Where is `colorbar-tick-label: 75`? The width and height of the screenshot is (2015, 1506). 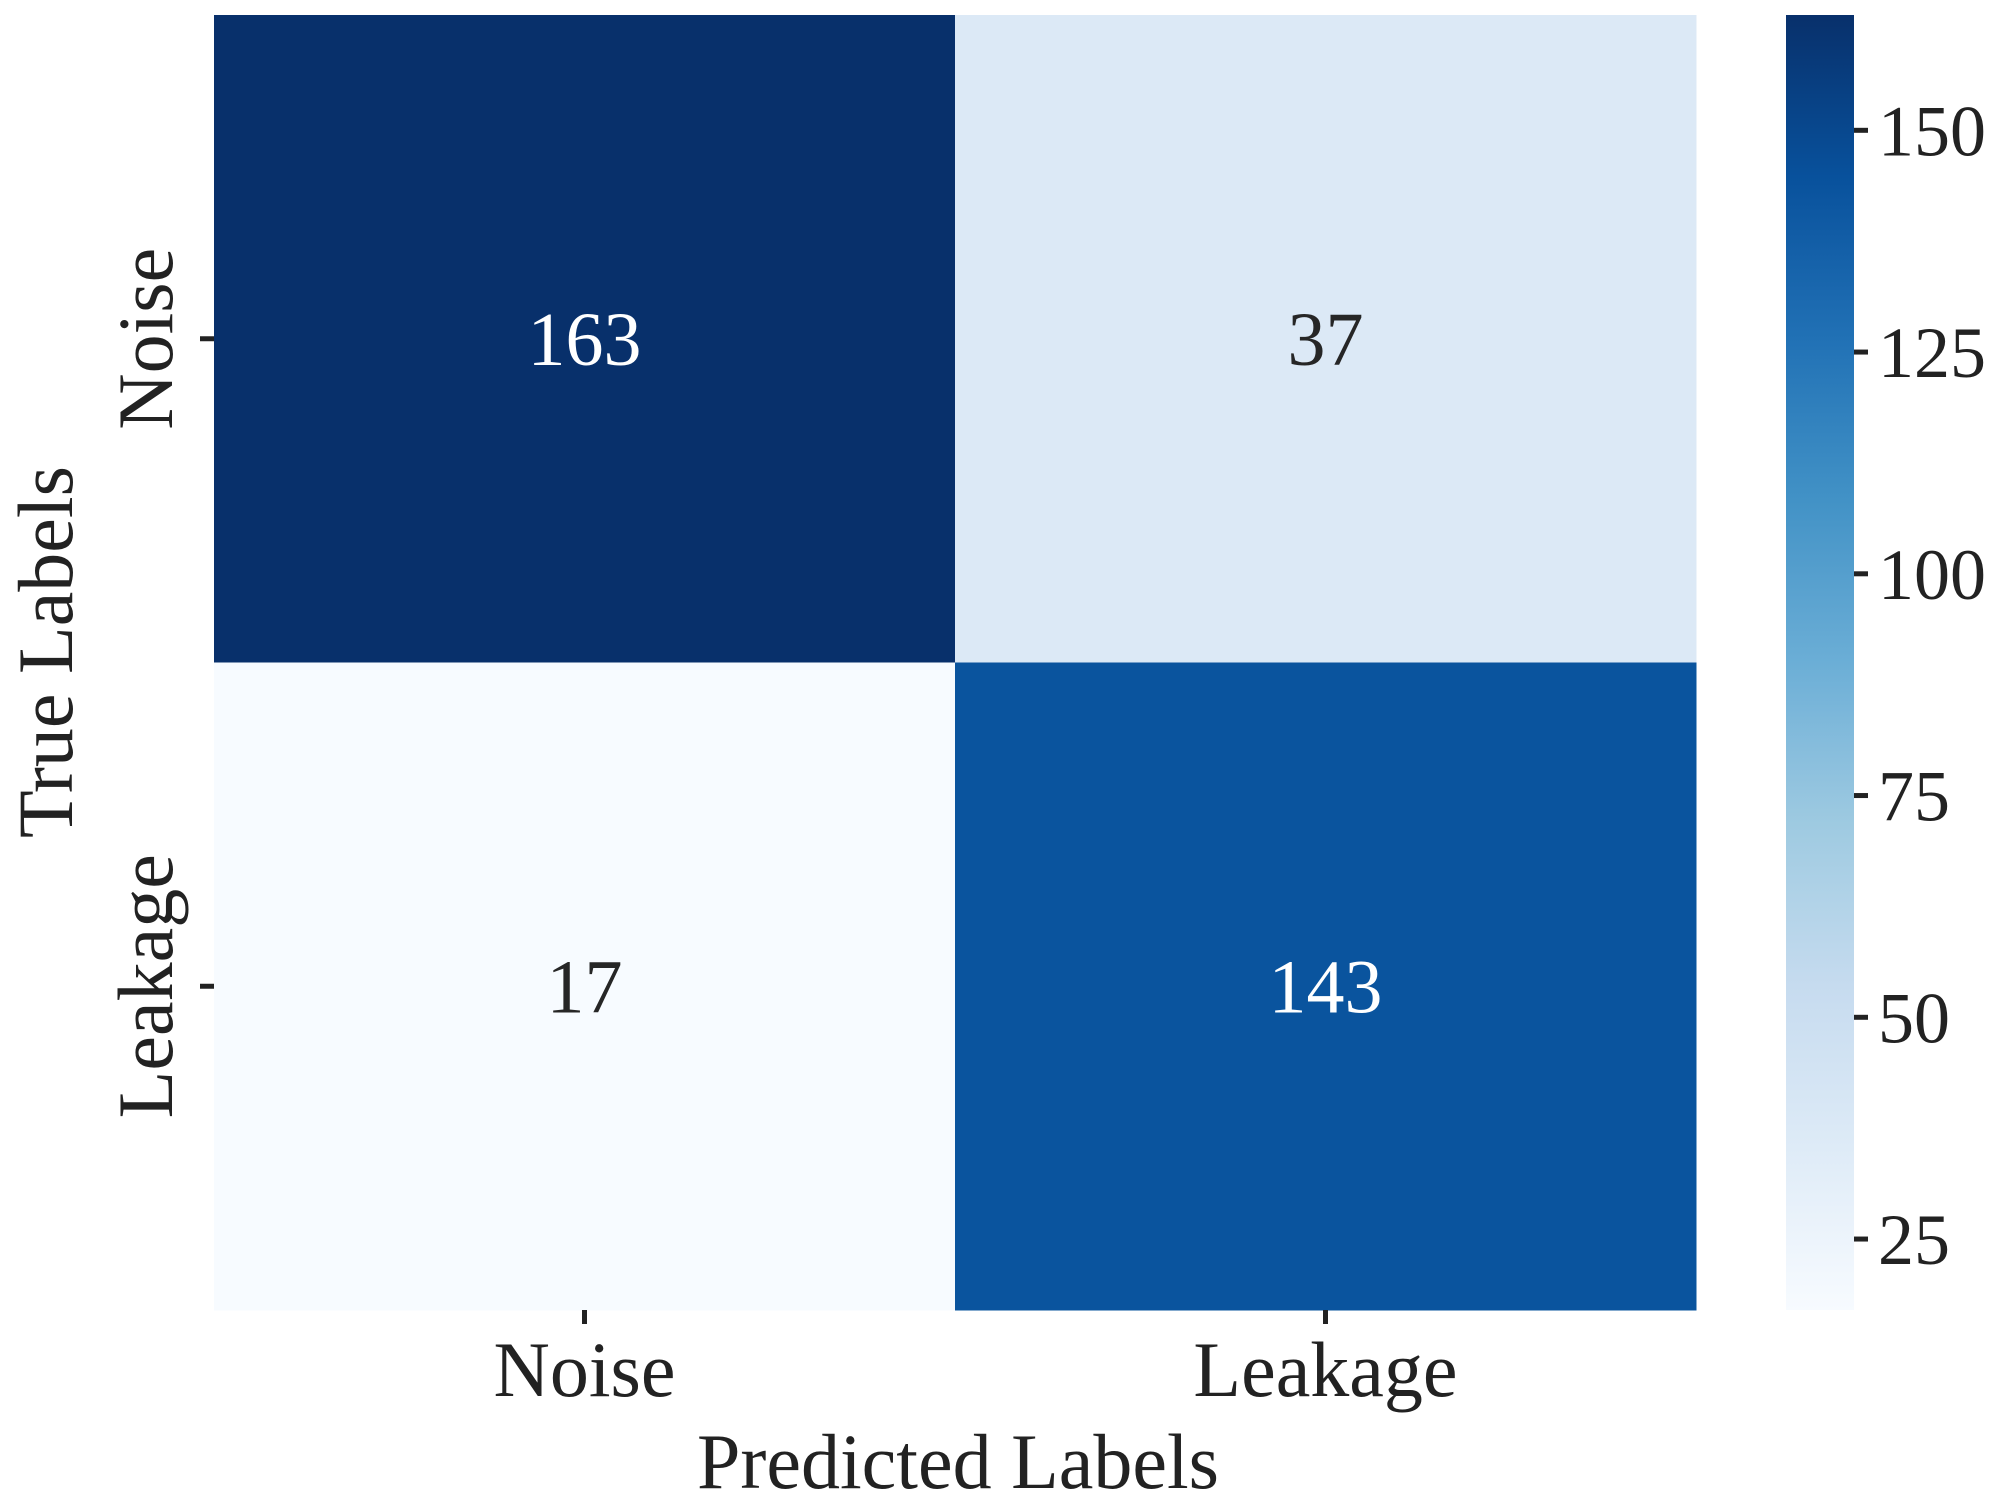
colorbar-tick-label: 75 is located at coordinates (1914, 797).